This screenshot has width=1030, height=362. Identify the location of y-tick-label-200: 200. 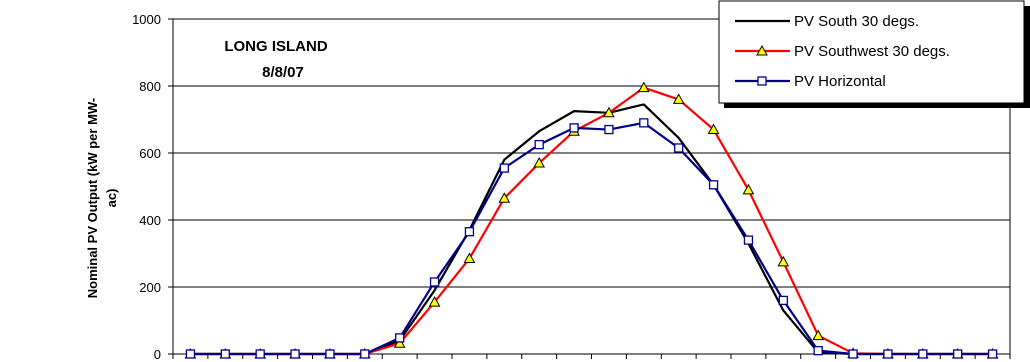
(150, 287).